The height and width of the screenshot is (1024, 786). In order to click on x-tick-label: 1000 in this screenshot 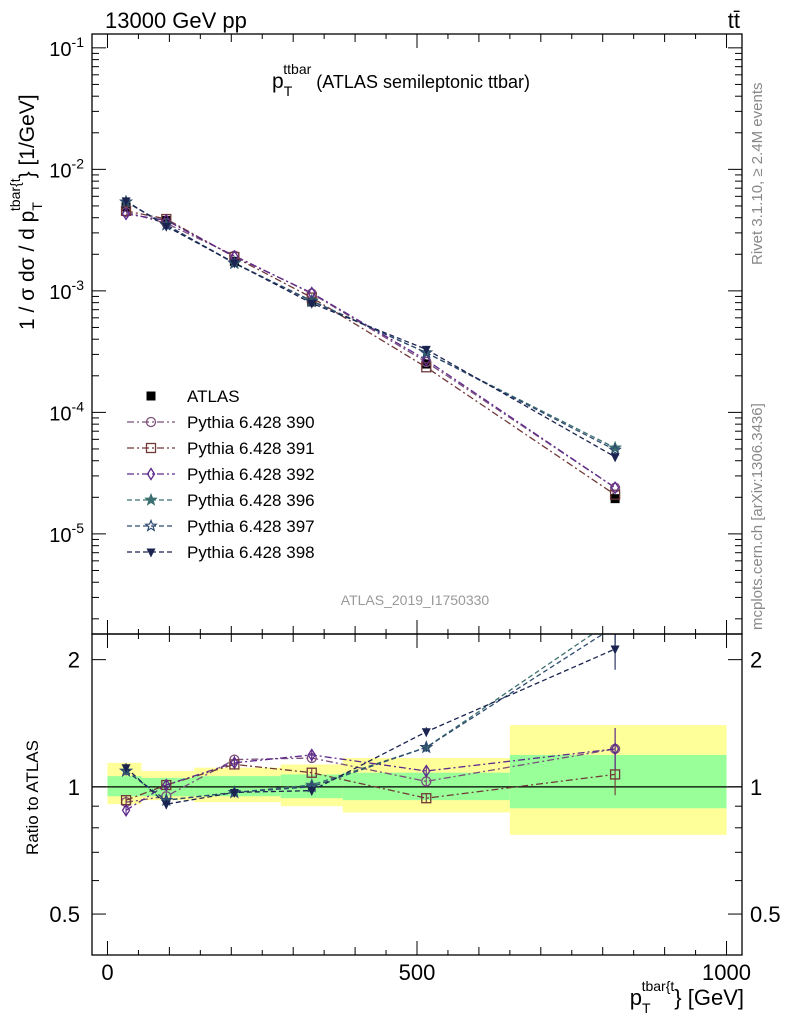, I will do `click(726, 972)`.